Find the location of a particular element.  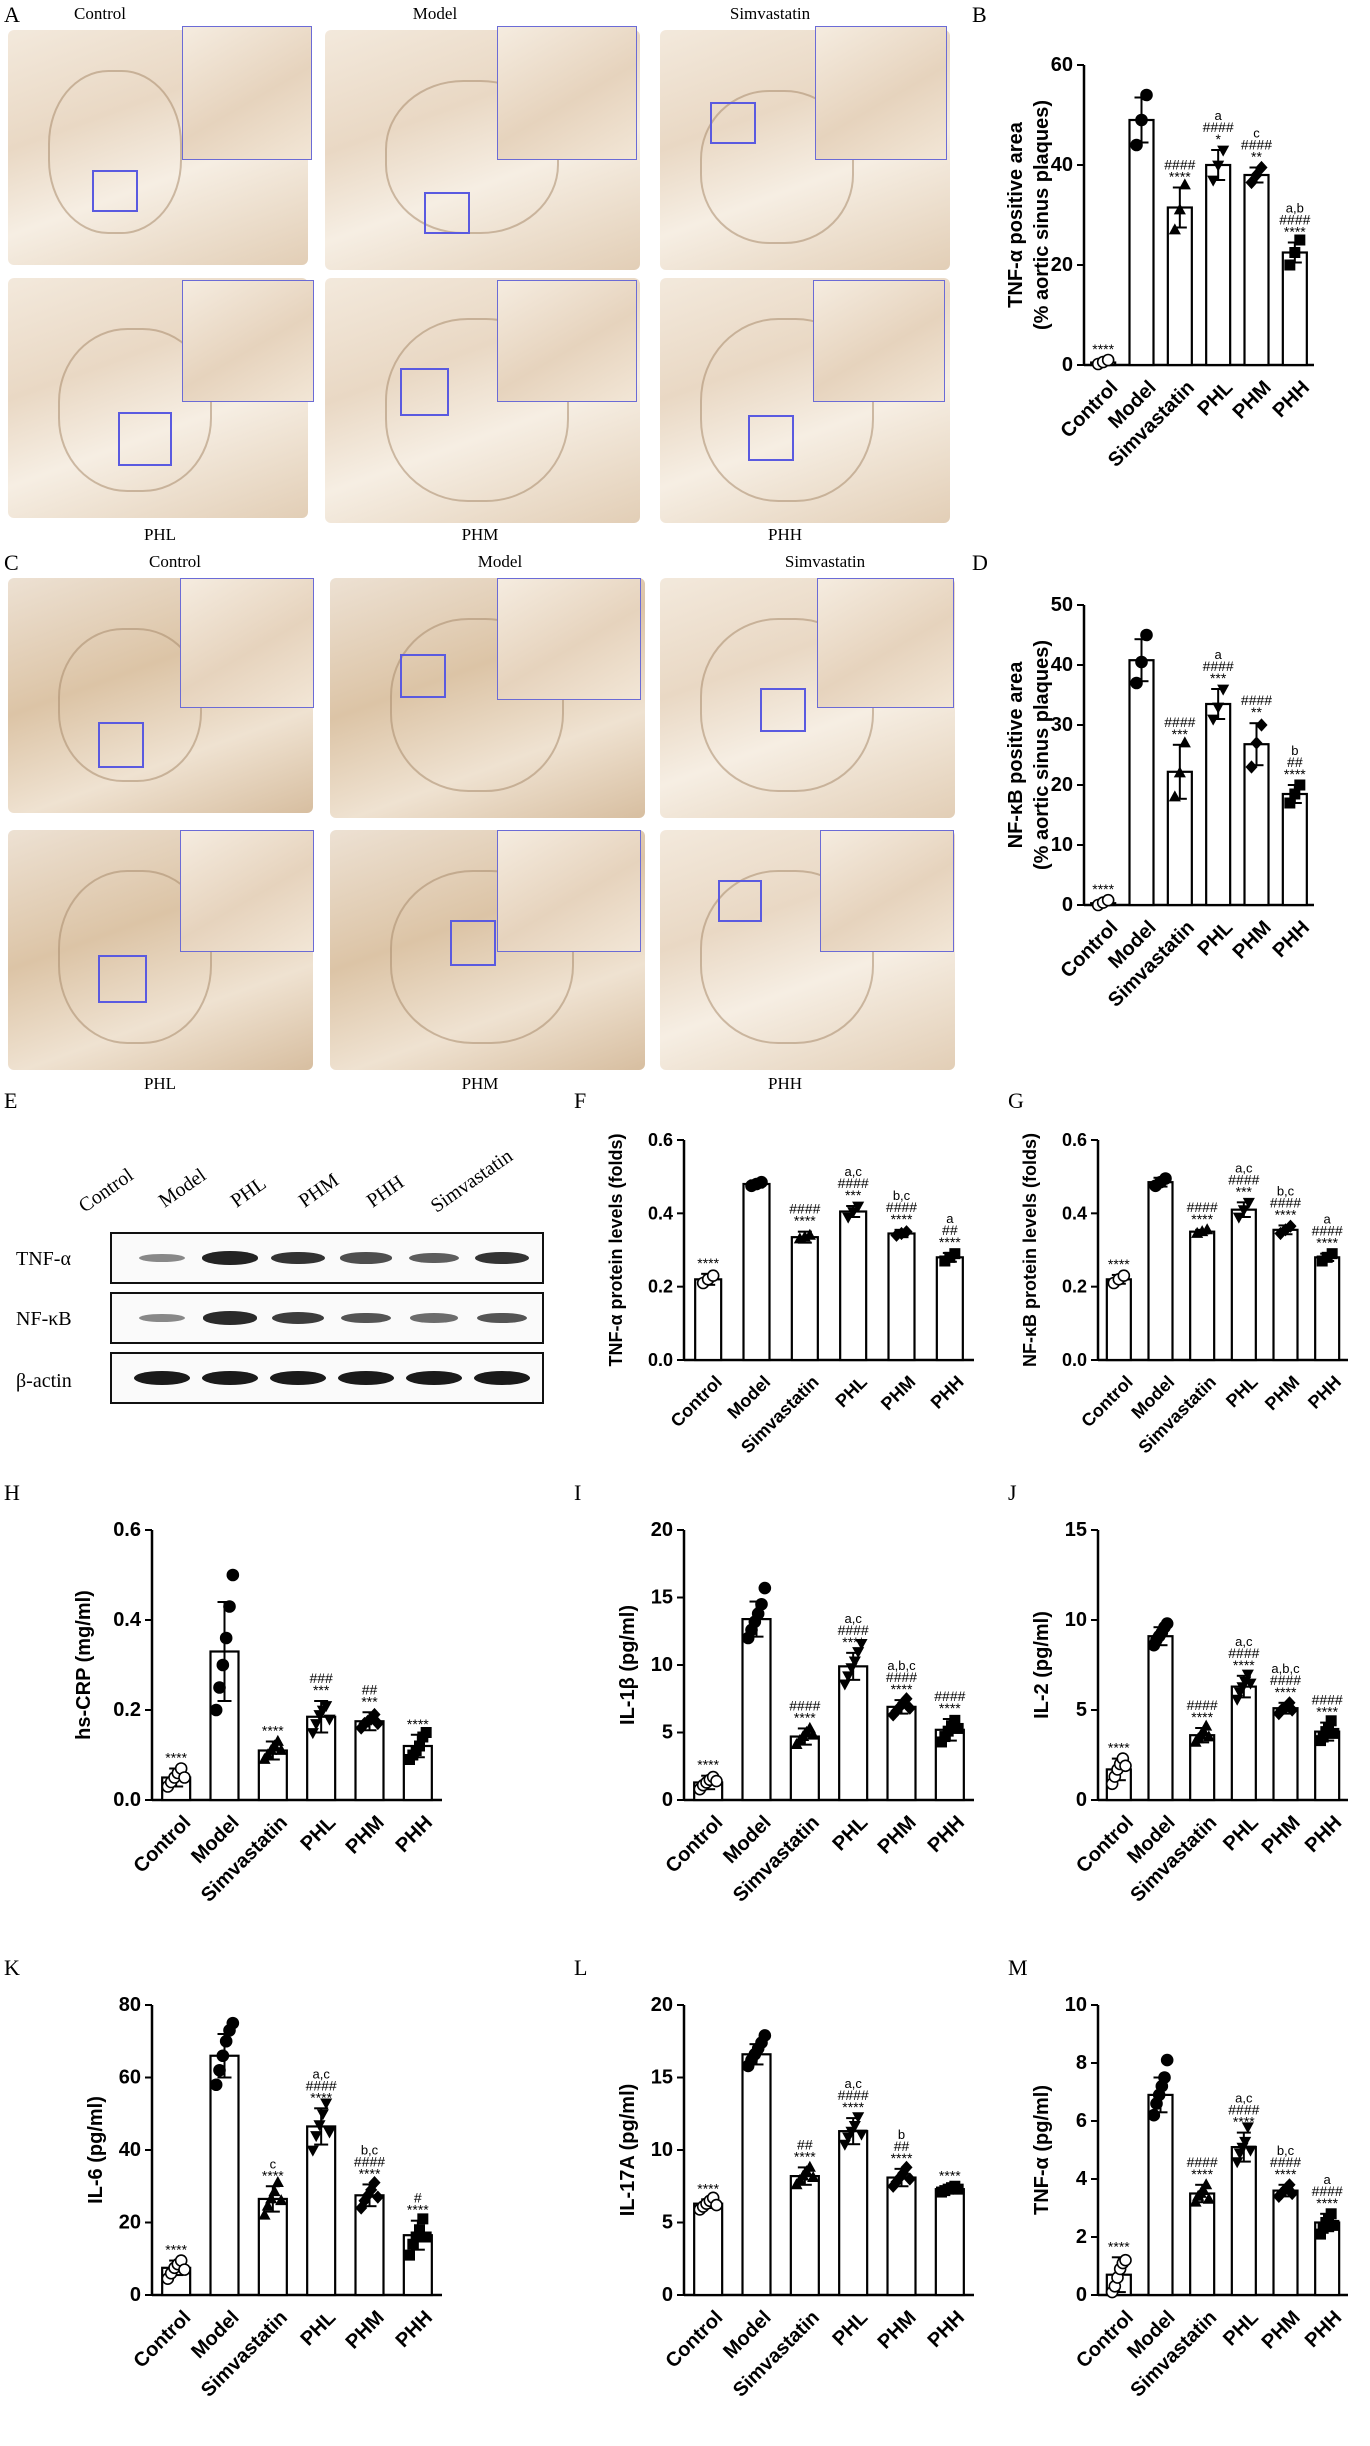

wb-lane-label: PHH is located at coordinates (385, 1192).